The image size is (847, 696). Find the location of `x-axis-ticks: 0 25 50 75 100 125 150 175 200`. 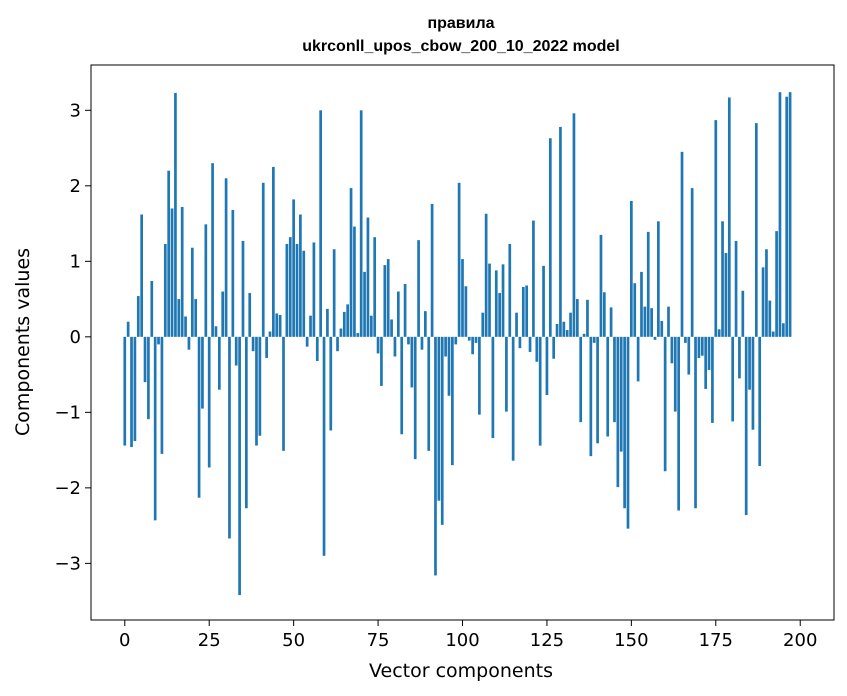

x-axis-ticks: 0 25 50 75 100 125 150 175 200 is located at coordinates (468, 635).